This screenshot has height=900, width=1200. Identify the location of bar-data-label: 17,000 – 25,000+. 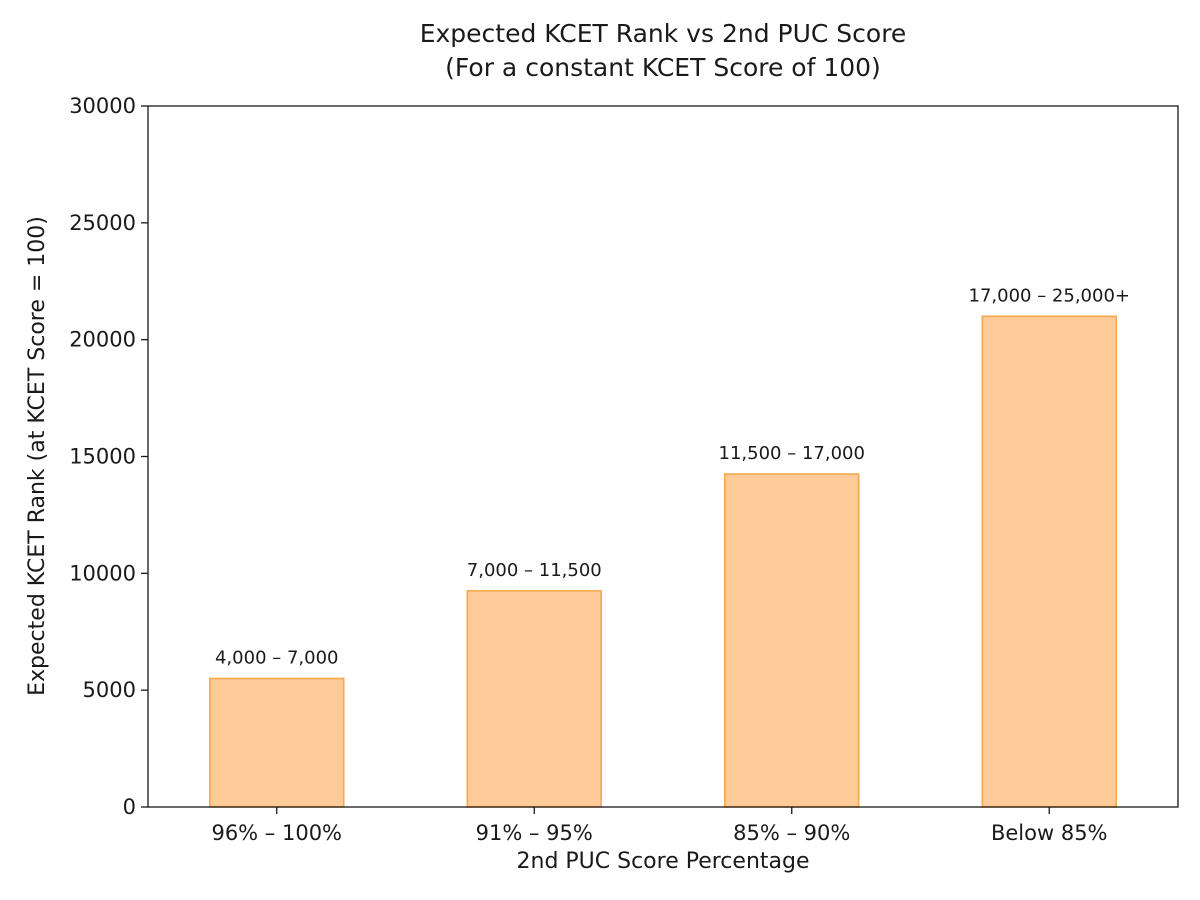
(1050, 295).